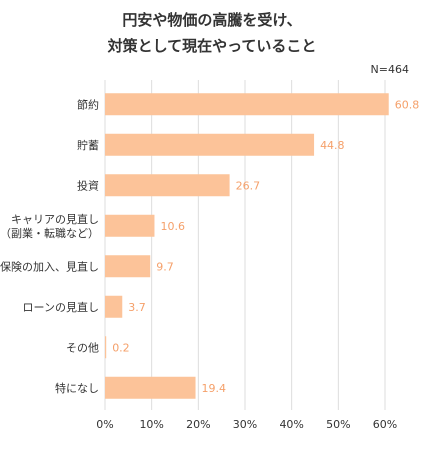 This screenshot has width=423, height=450. Describe the element at coordinates (332, 145) in the screenshot. I see `value-label: 44.8` at that location.